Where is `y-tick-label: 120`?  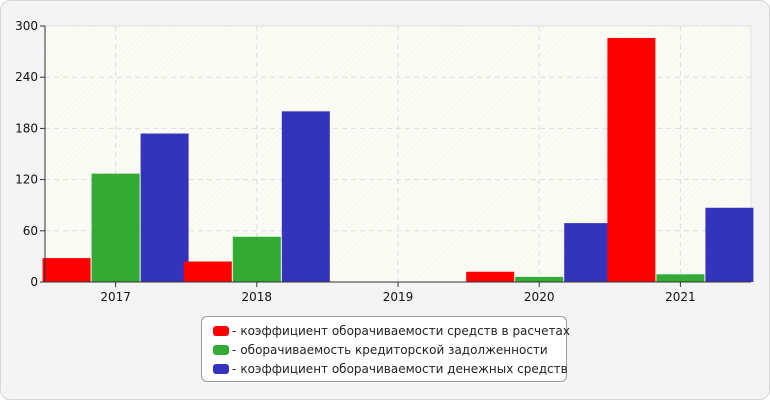 y-tick-label: 120 is located at coordinates (26, 180).